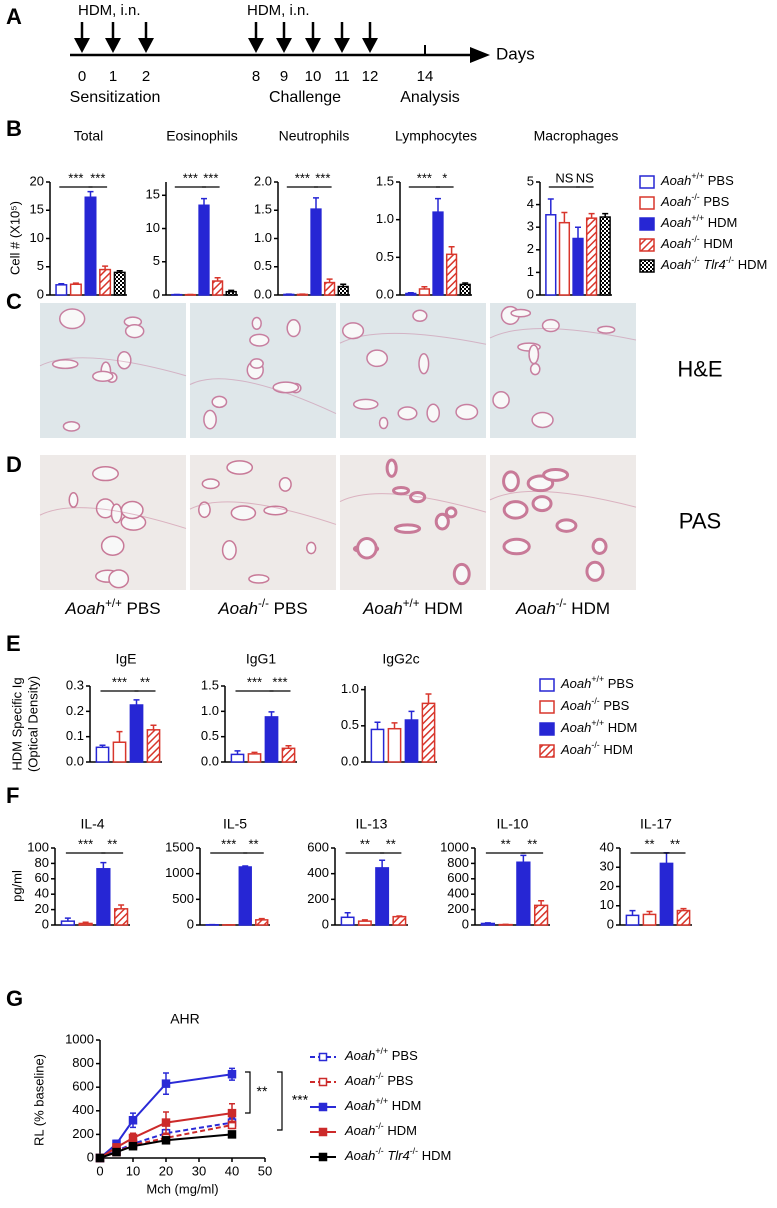 Image resolution: width=777 pixels, height=1208 pixels. I want to click on day-label: 0, so click(82, 76).